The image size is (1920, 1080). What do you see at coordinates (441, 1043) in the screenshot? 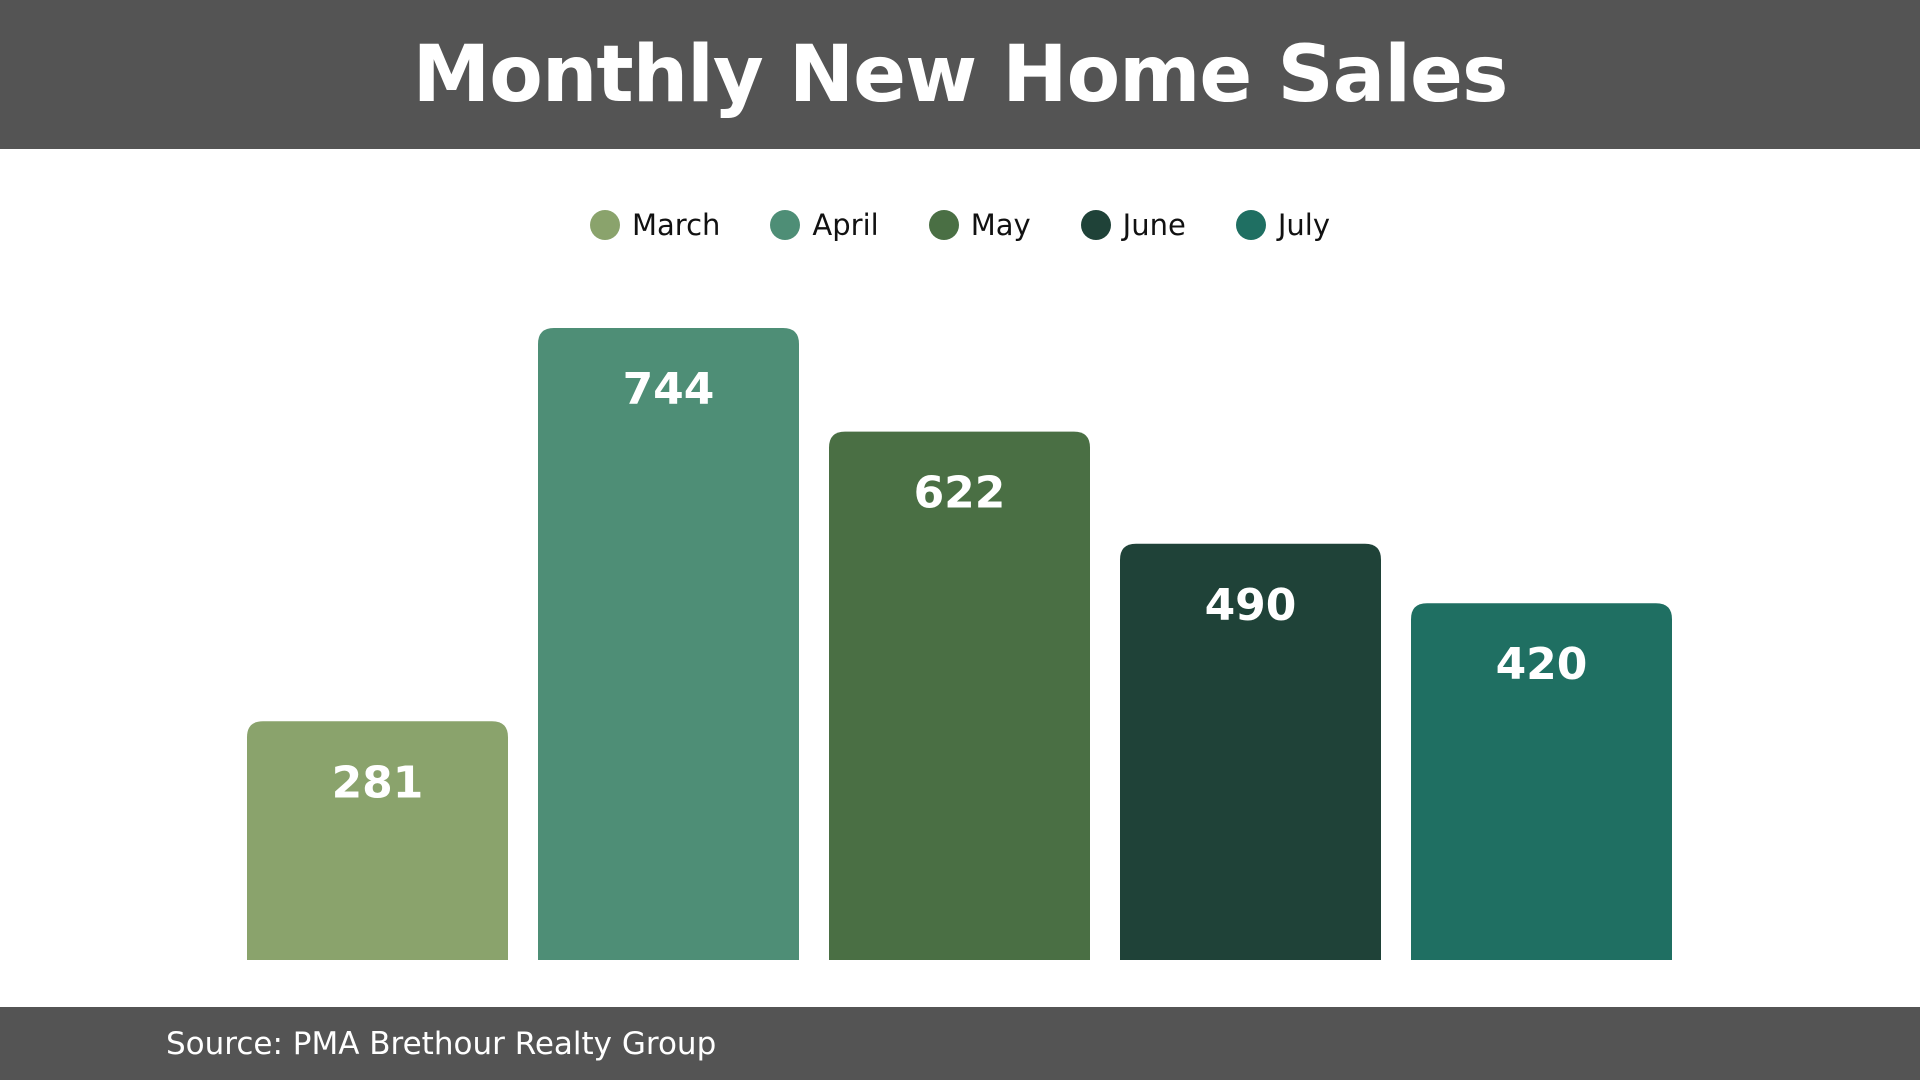
I see `source-note: Source: PMA Brethour Realty Group` at bounding box center [441, 1043].